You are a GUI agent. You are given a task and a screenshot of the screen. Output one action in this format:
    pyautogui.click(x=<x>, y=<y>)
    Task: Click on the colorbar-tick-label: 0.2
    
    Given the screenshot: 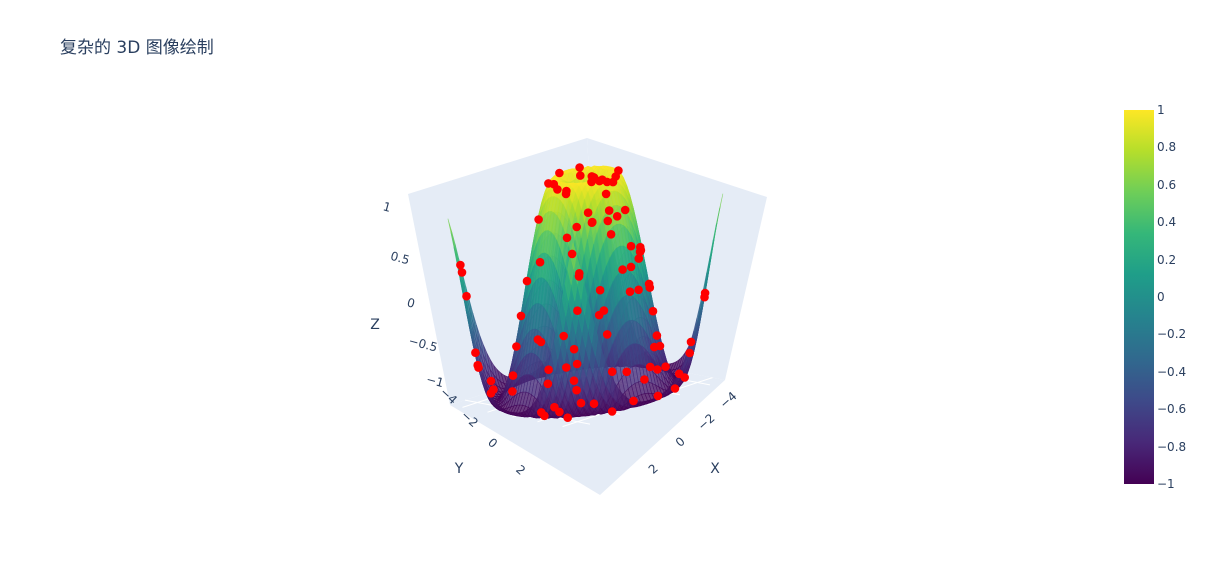 What is the action you would take?
    pyautogui.click(x=1167, y=259)
    